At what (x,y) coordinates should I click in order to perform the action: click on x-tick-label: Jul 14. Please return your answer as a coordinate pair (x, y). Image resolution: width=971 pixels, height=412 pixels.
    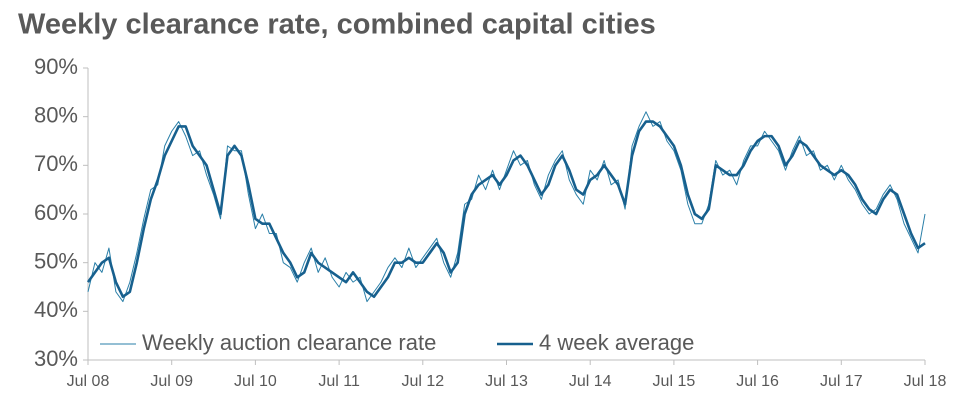
    Looking at the image, I should click on (590, 381).